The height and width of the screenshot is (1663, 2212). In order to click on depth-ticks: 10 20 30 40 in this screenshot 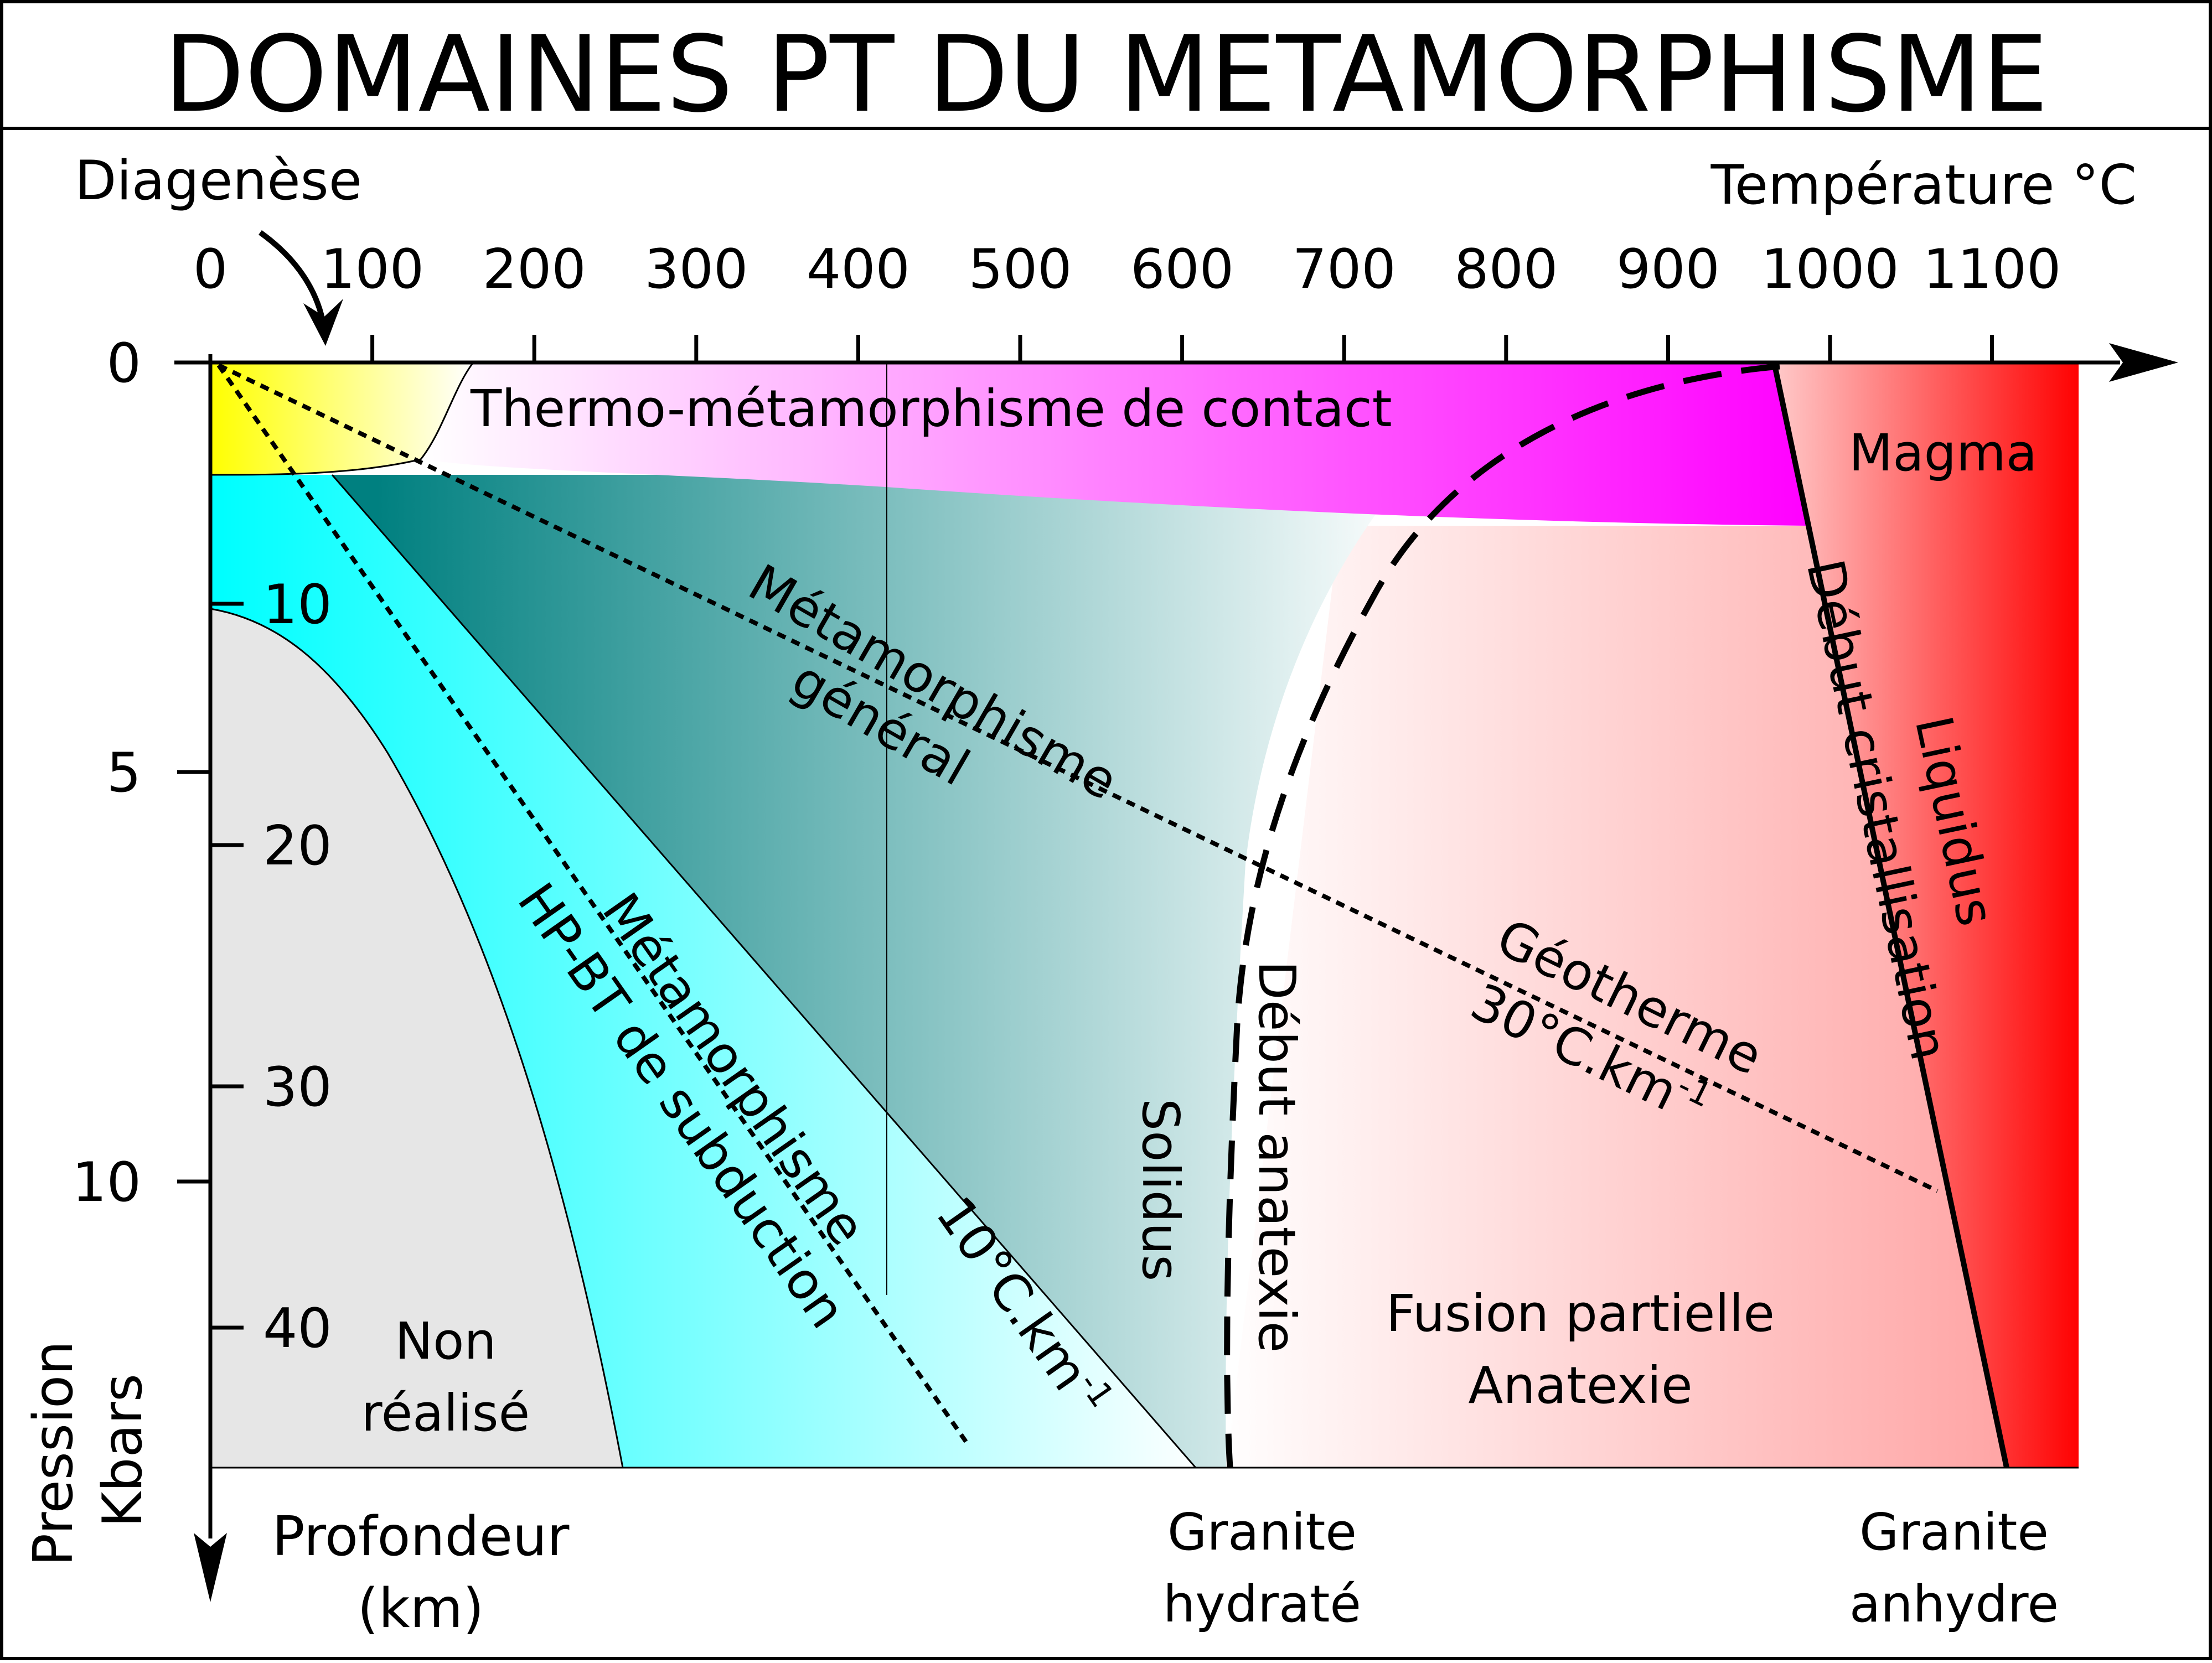, I will do `click(271, 966)`.